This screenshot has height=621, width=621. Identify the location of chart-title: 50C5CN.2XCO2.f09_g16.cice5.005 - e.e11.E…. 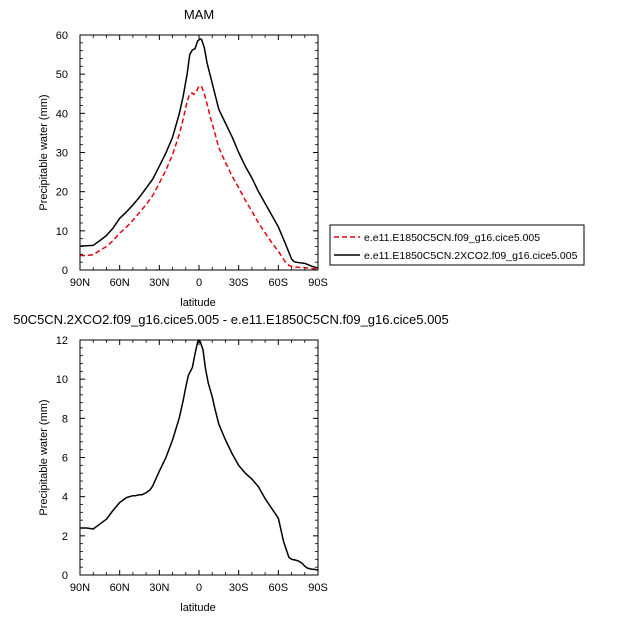
(231, 319).